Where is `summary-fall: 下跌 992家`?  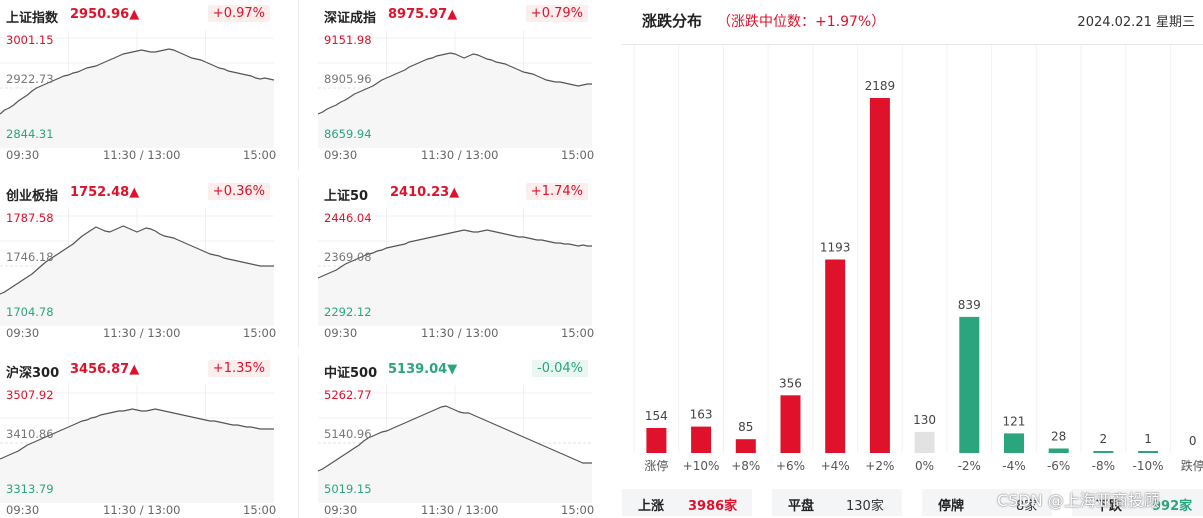 summary-fall: 下跌 992家 is located at coordinates (1137, 502).